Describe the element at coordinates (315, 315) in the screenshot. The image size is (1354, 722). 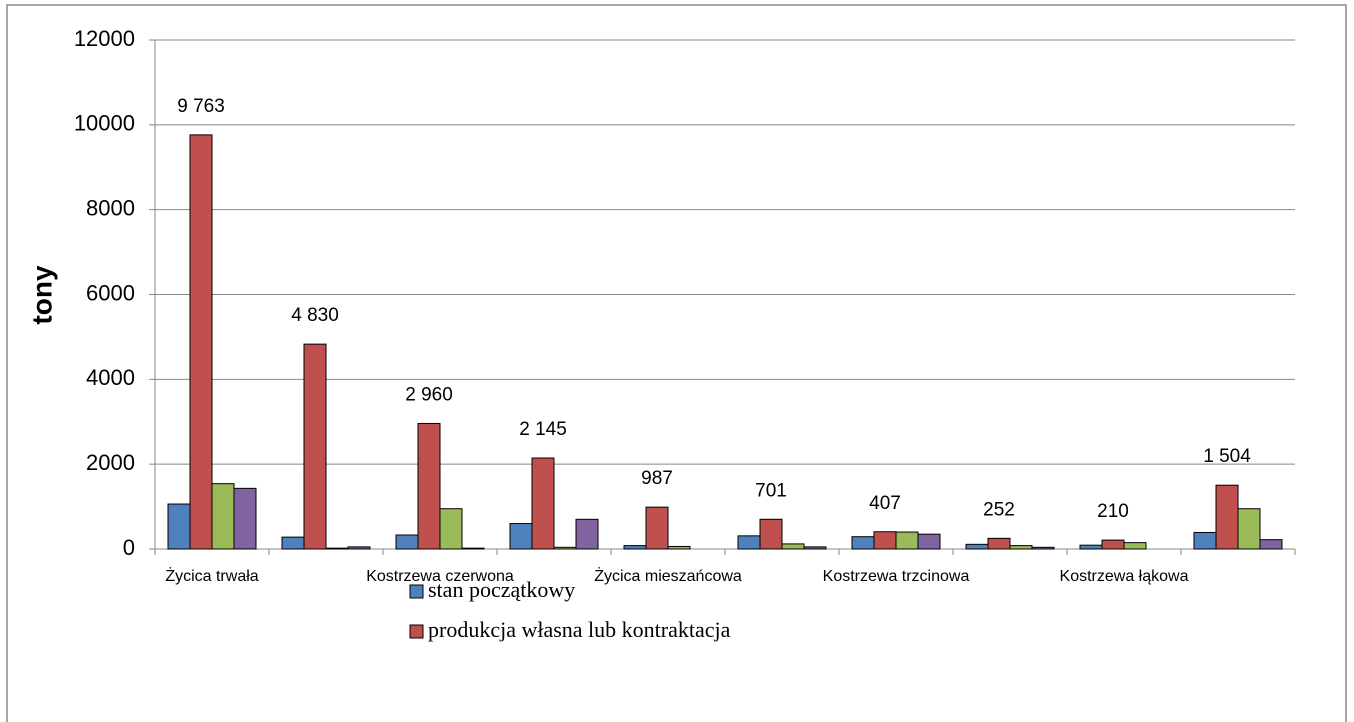
I see `data-label: 4 830` at that location.